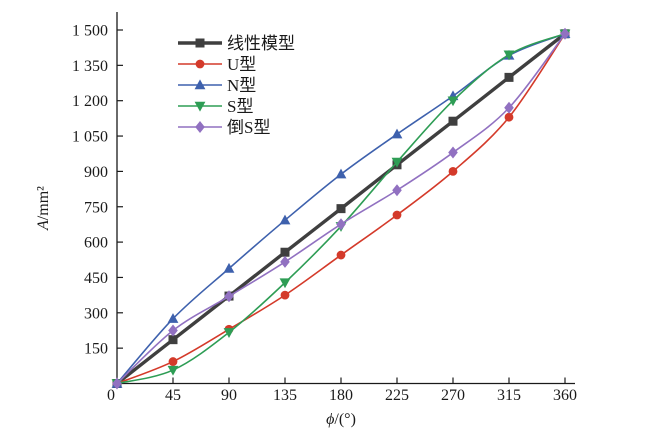 The width and height of the screenshot is (650, 441). I want to click on y-tick-label: 600, so click(96, 243).